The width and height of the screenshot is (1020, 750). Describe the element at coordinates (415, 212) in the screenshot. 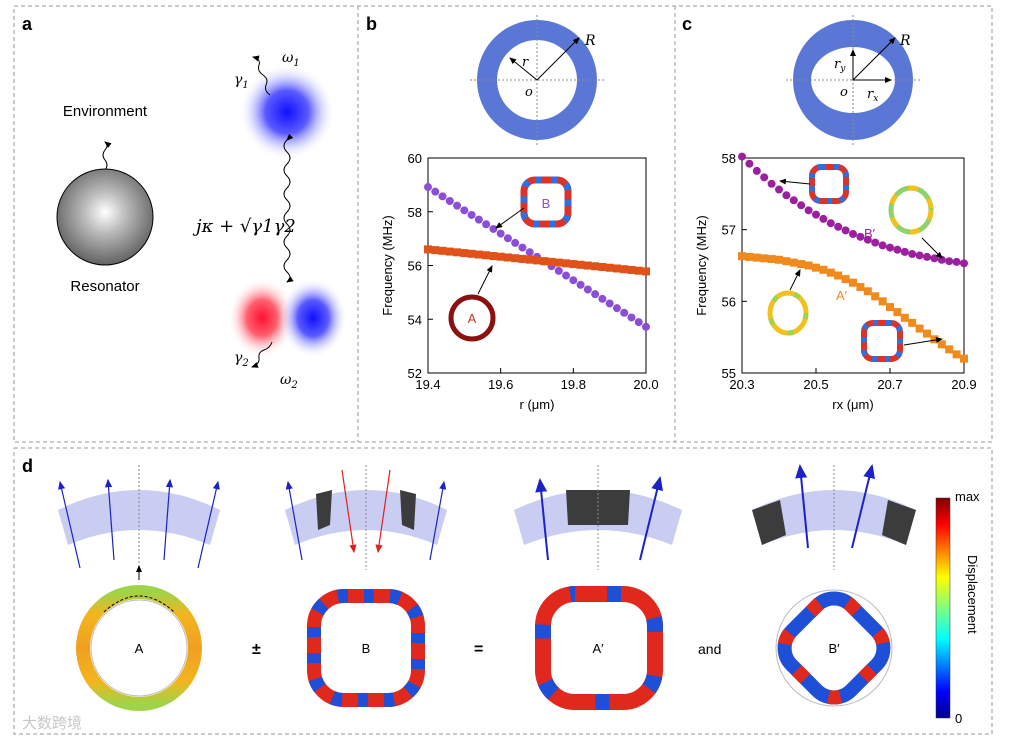

I see `y-tick-label: 58` at that location.